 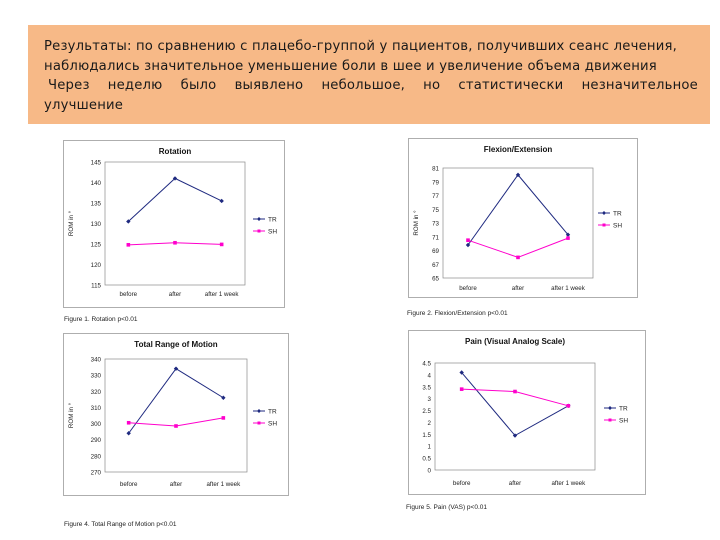 I want to click on y-tick-label: 79, so click(x=435, y=182).